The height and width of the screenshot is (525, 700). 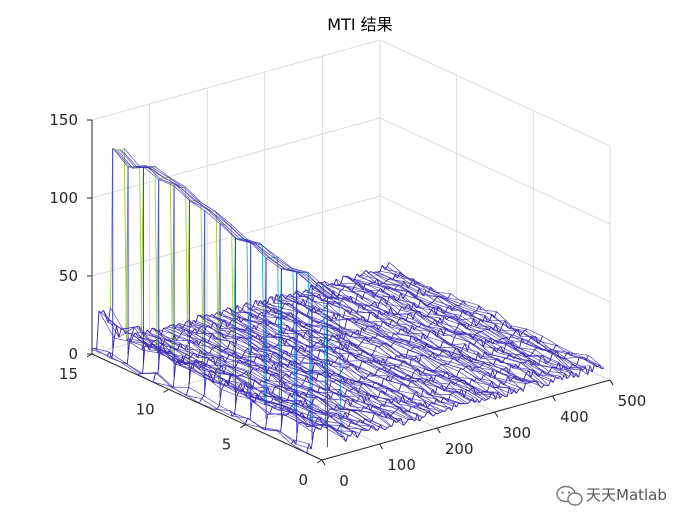 I want to click on x-tick-label: 300, so click(x=516, y=433).